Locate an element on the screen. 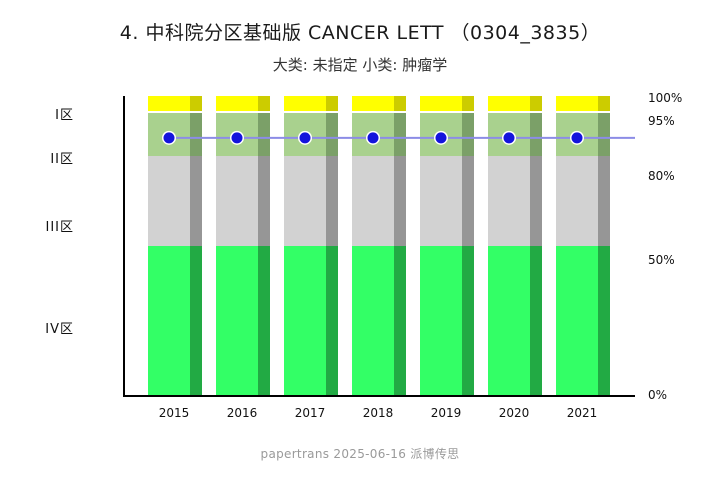 The width and height of the screenshot is (720, 480). y-axis-right-label-100: 100% is located at coordinates (665, 98).